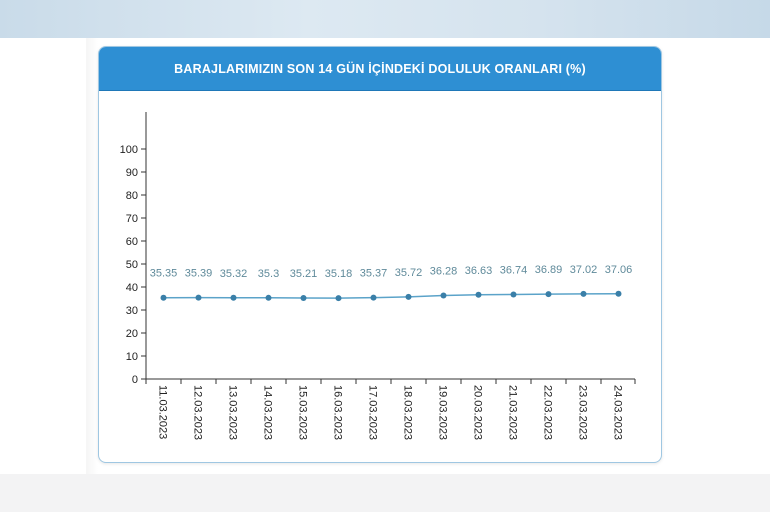  Describe the element at coordinates (385, 19) in the screenshot. I see `top-background-band` at that location.